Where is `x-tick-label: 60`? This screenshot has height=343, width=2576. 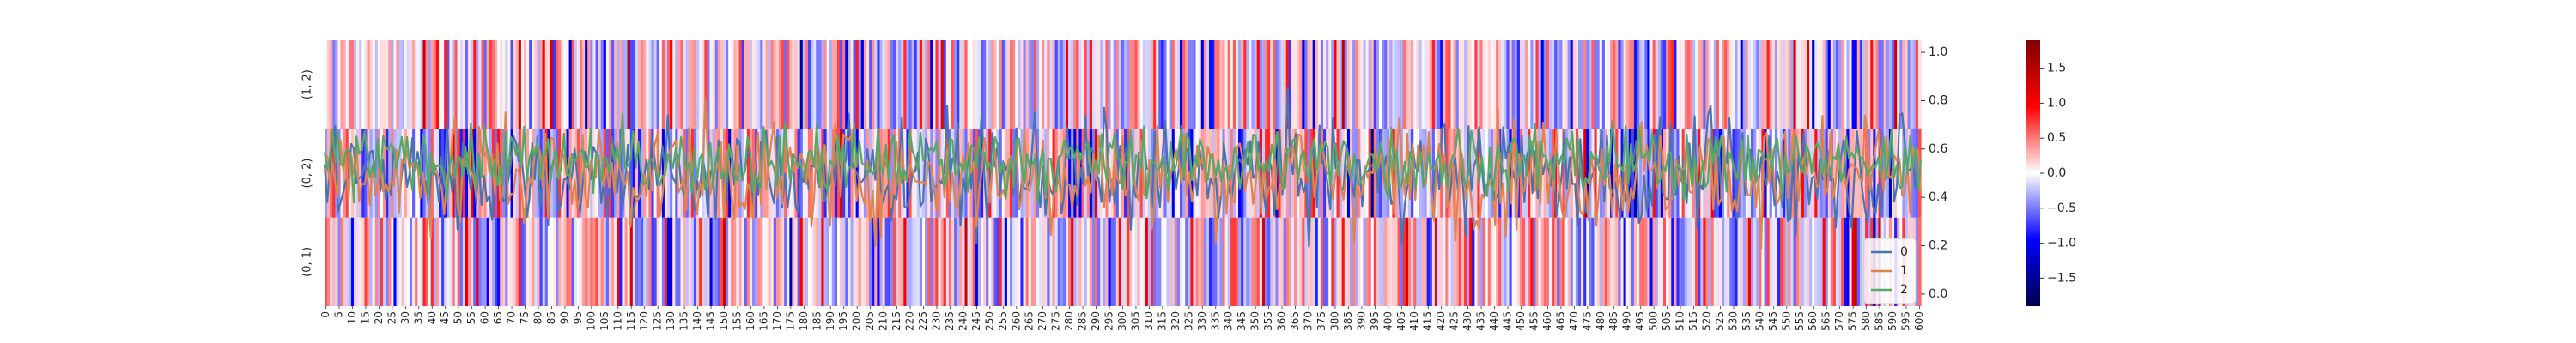
x-tick-label: 60 is located at coordinates (485, 317).